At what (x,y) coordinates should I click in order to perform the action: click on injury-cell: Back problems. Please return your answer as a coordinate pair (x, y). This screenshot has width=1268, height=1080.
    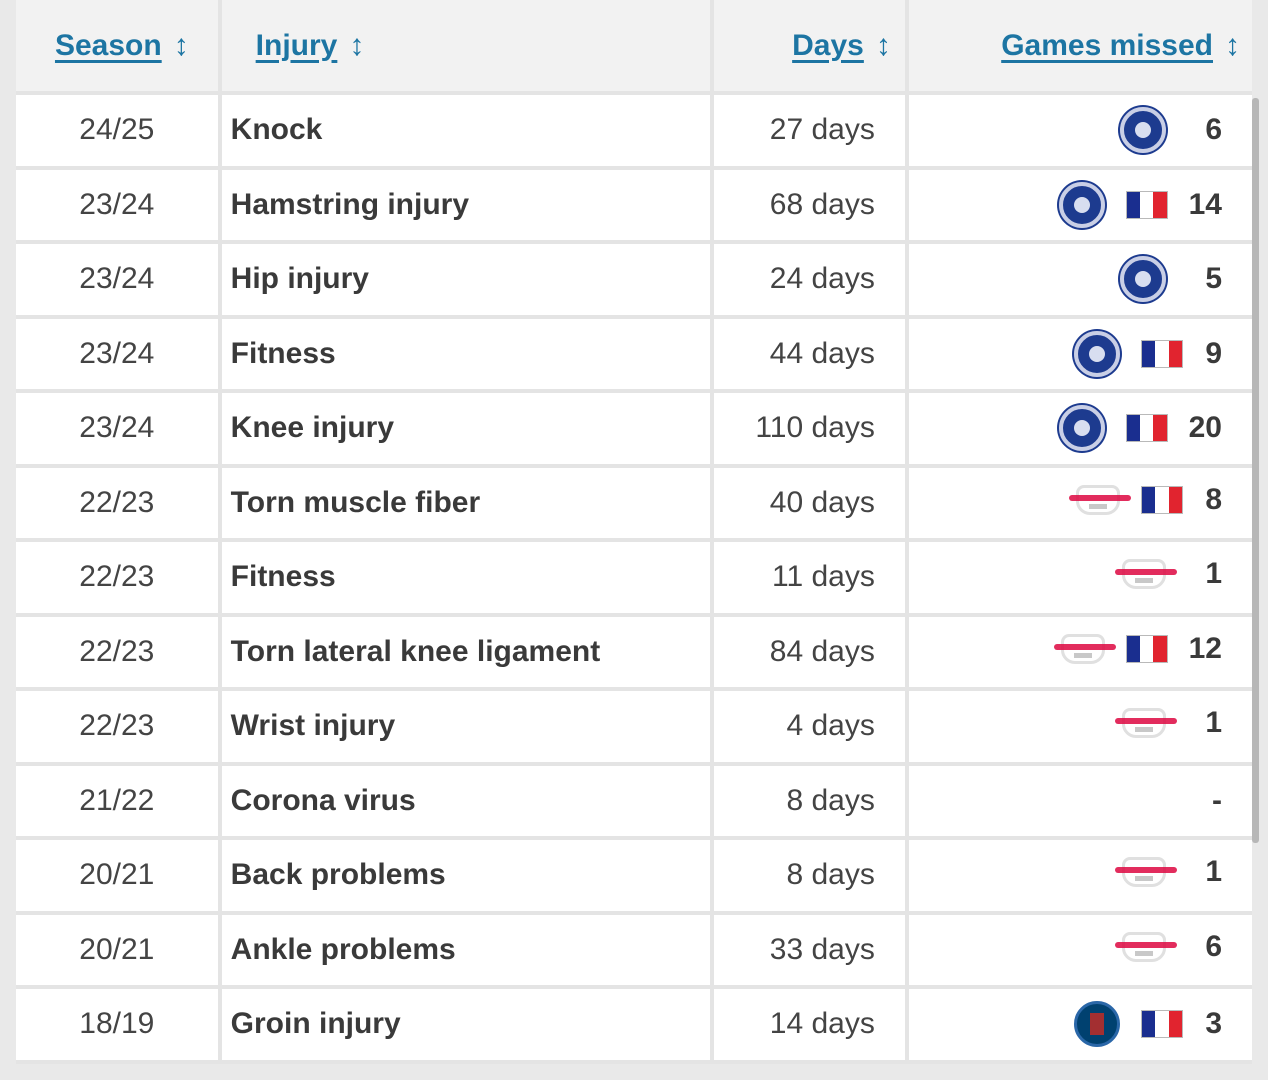
    Looking at the image, I should click on (466, 875).